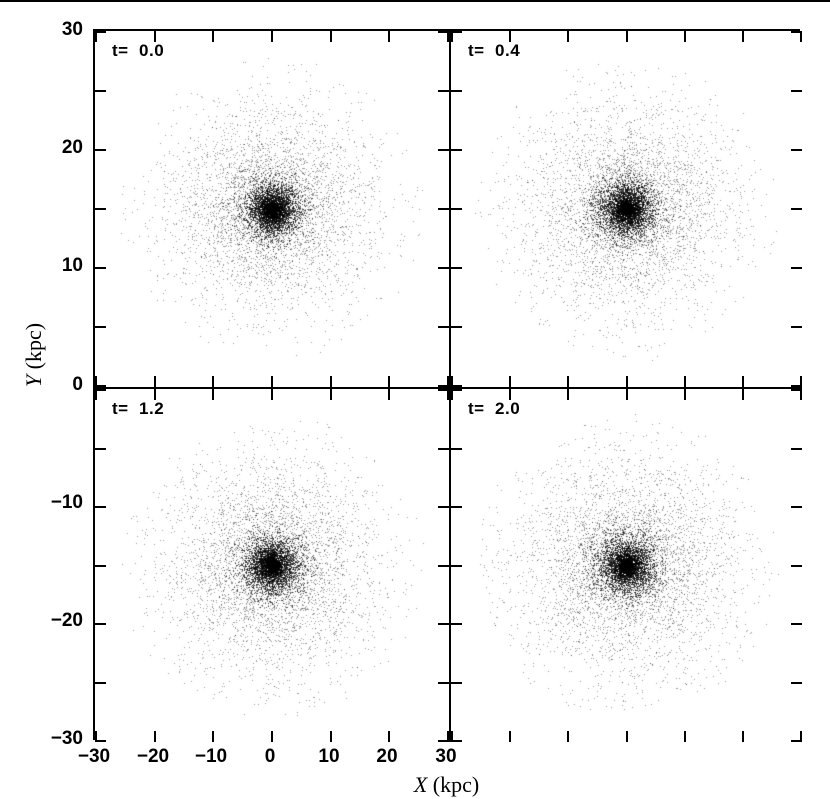 The height and width of the screenshot is (799, 830). Describe the element at coordinates (66, 738) in the screenshot. I see `y-tick-label--30: −30` at that location.